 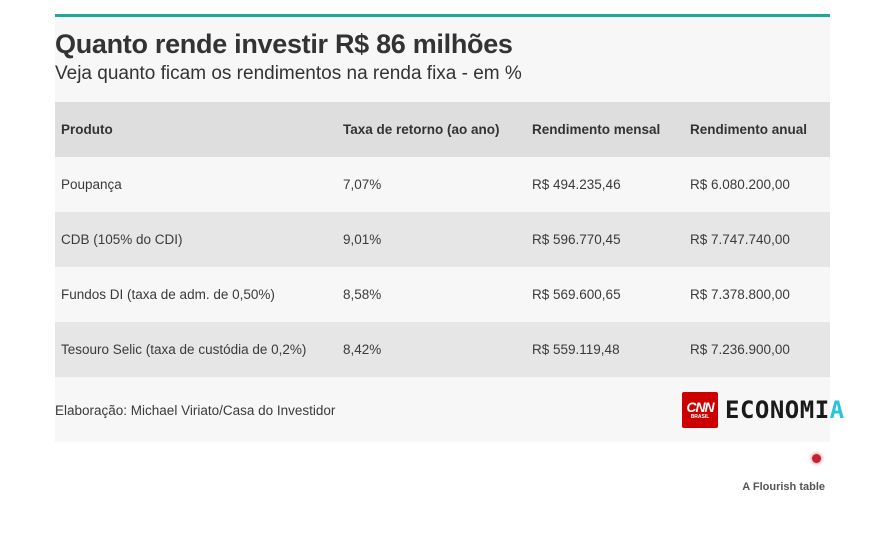 I want to click on cnn-brasil-logo: CNN BRASIL, so click(x=700, y=410).